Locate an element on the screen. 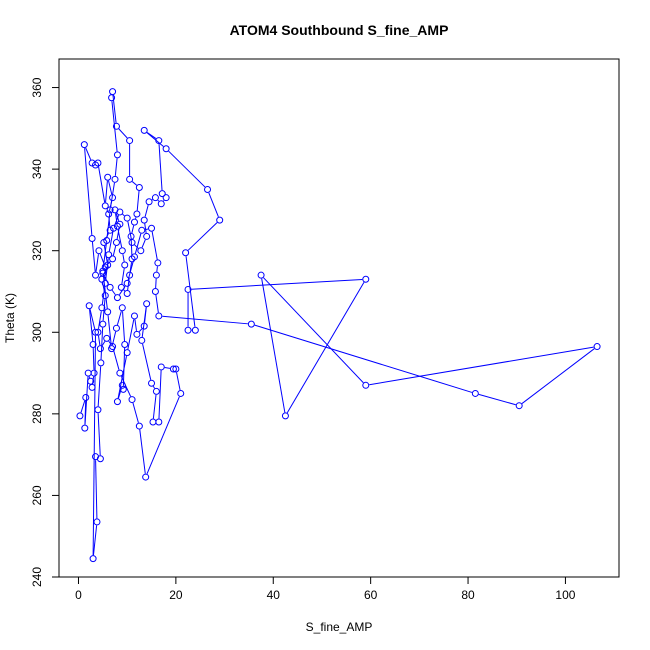 This screenshot has width=650, height=650. y-tick-label: 260 is located at coordinates (37, 495).